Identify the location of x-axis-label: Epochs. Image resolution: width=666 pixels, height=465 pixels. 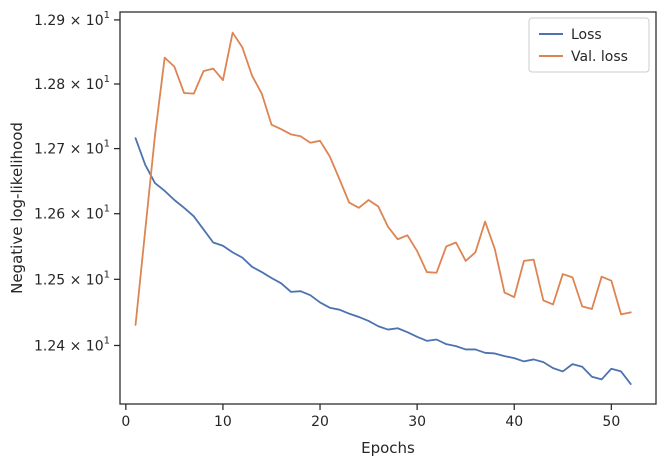
(388, 448).